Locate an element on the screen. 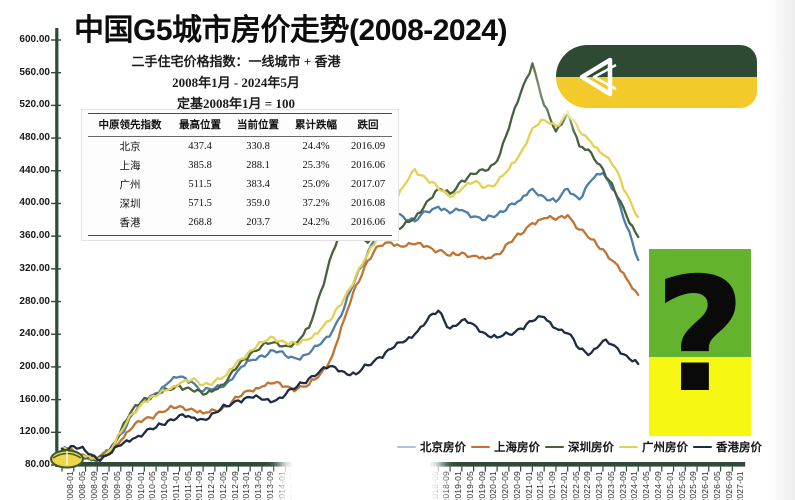 Image resolution: width=795 pixels, height=500 pixels. x-axis-tick-text: 2022-01 is located at coordinates (563, 485).